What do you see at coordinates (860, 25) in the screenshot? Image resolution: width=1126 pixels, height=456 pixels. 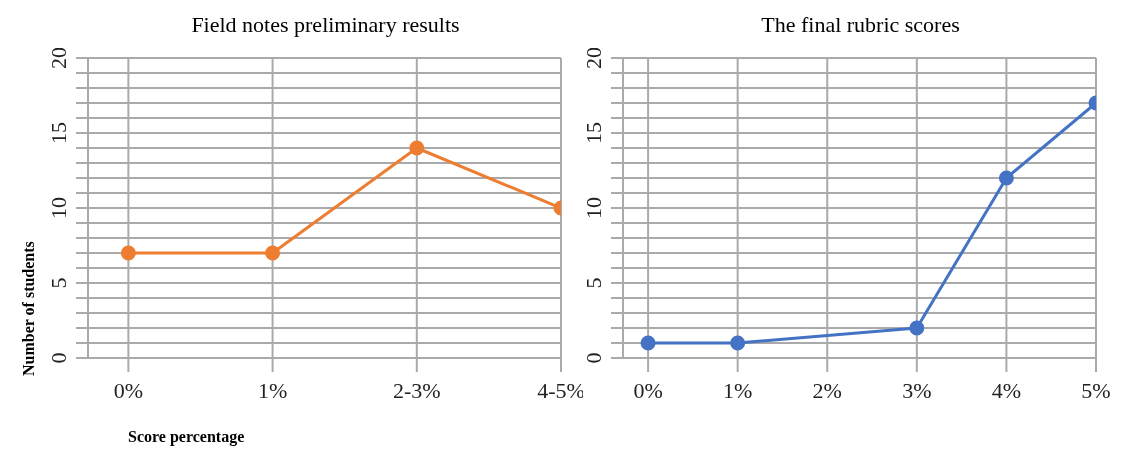 I see `chart-title: The final rubric scores` at bounding box center [860, 25].